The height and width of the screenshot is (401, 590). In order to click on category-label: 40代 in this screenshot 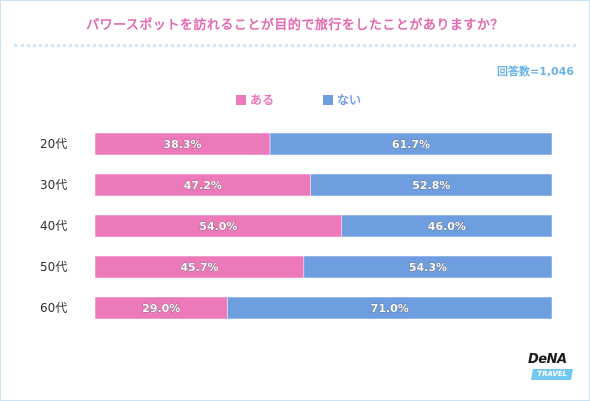, I will do `click(53, 226)`.